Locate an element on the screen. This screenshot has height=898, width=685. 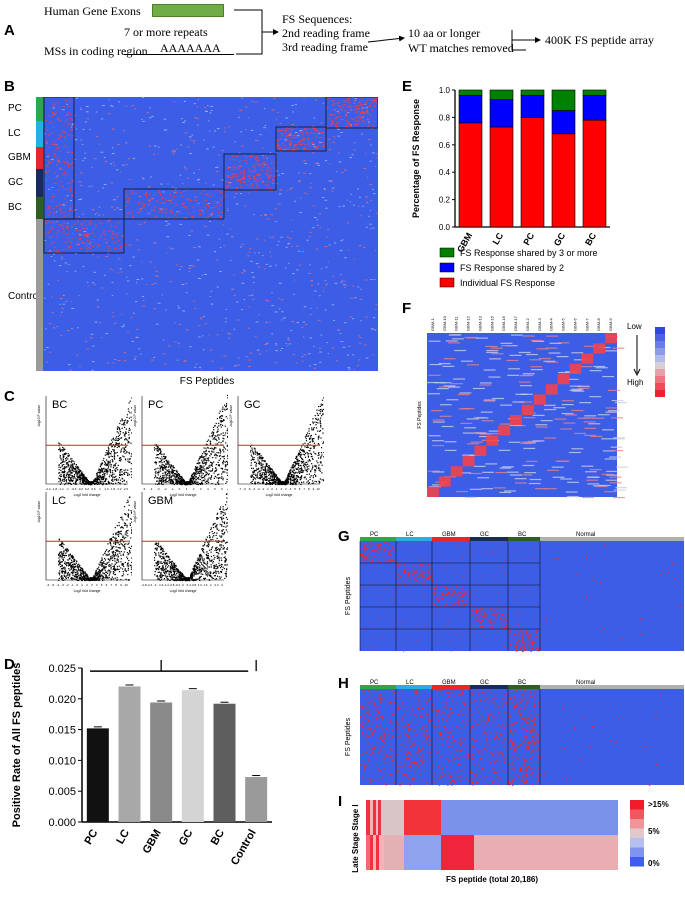
flow-repeats: 7 or more repeats is located at coordinates (166, 32).